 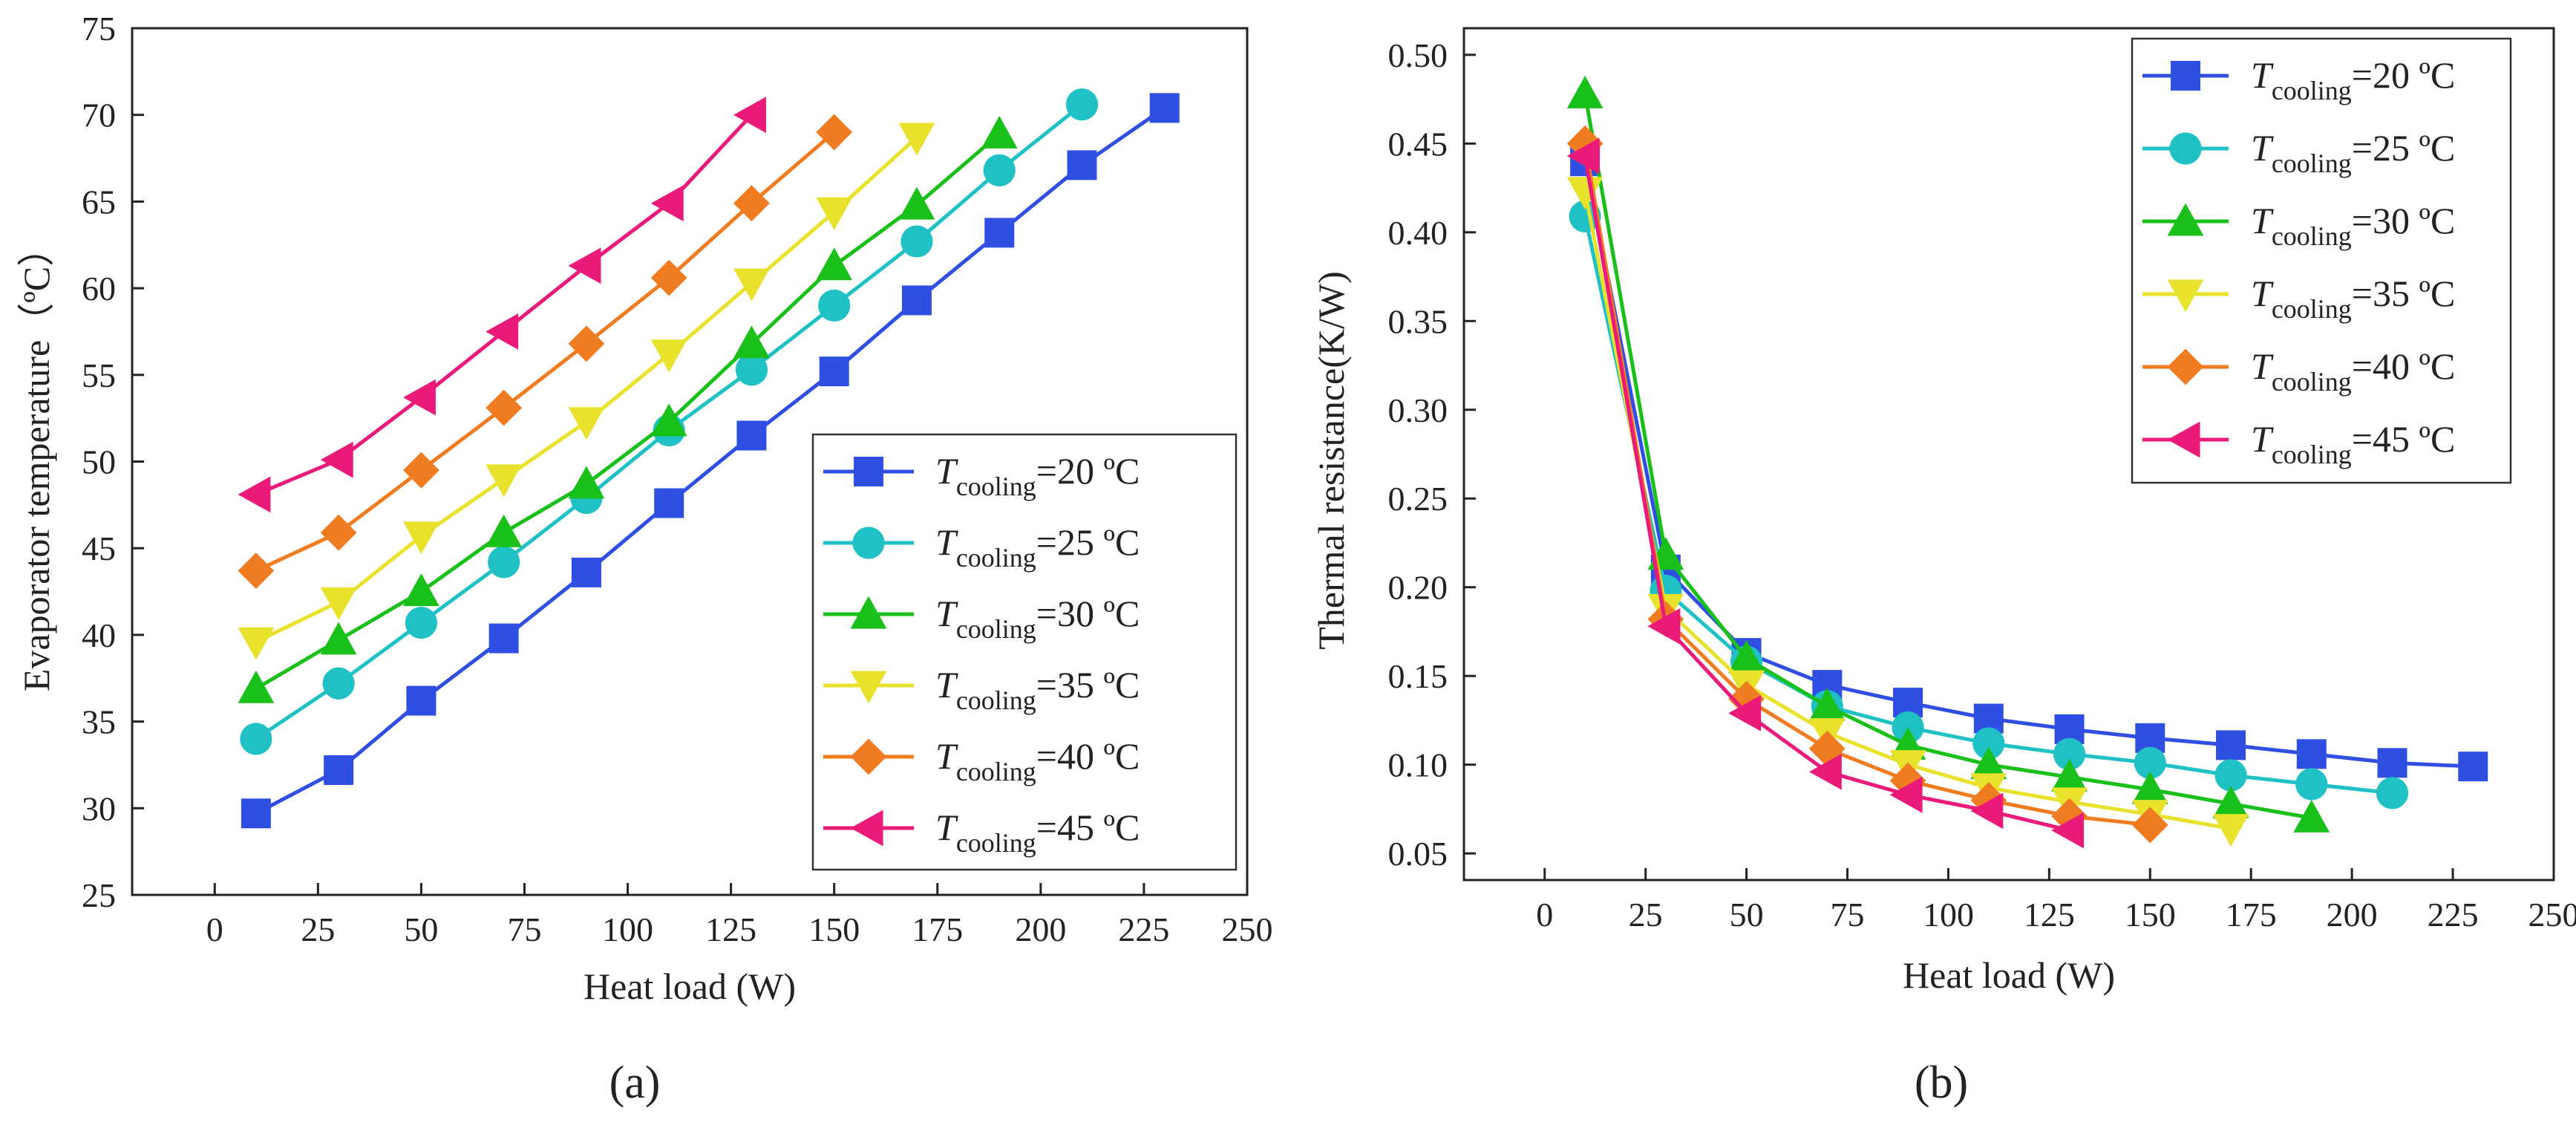 What do you see at coordinates (99, 375) in the screenshot?
I see `y-tick-label: 55` at bounding box center [99, 375].